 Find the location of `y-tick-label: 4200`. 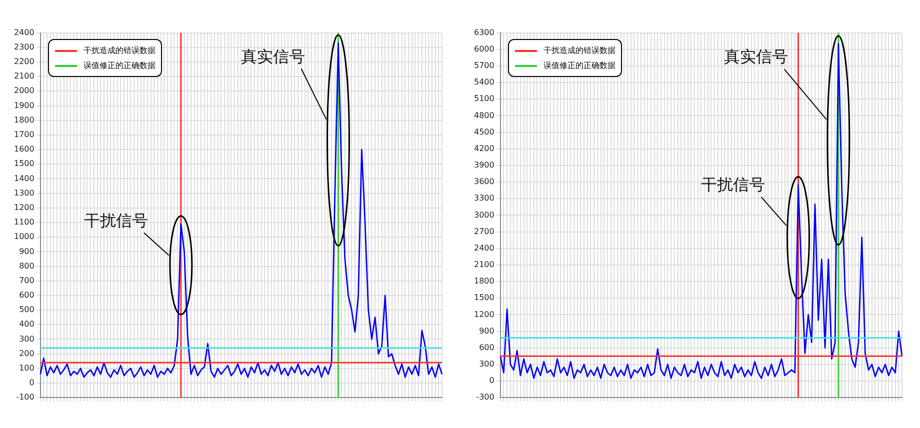

y-tick-label: 4200 is located at coordinates (484, 148).